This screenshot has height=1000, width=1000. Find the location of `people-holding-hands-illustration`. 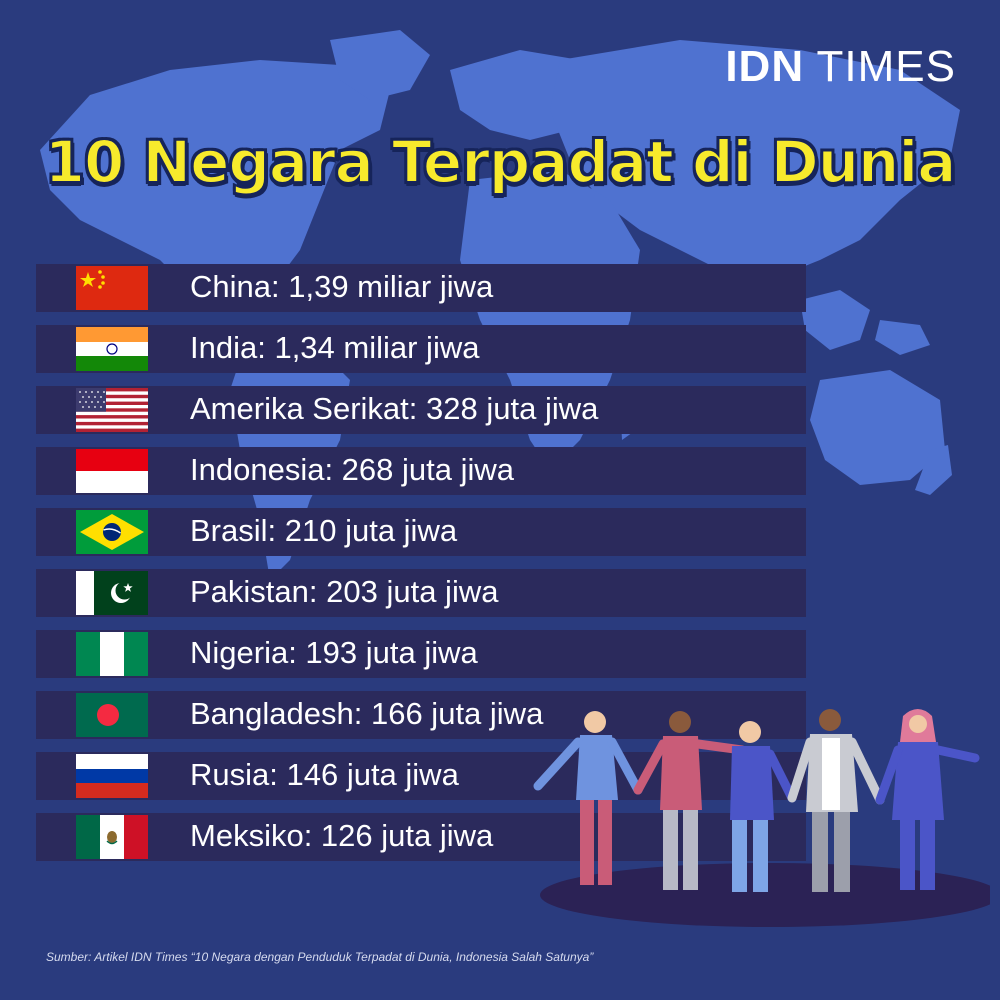

people-holding-hands-illustration is located at coordinates (761, 818).